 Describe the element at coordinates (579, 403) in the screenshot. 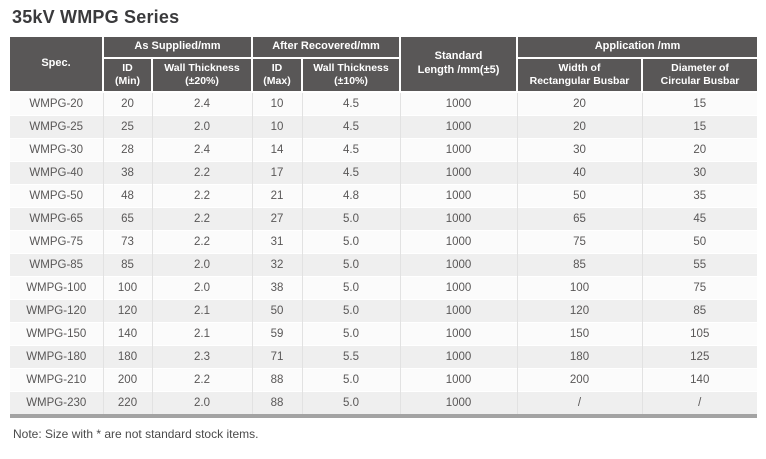

I see `cell-width-rect: /` at that location.